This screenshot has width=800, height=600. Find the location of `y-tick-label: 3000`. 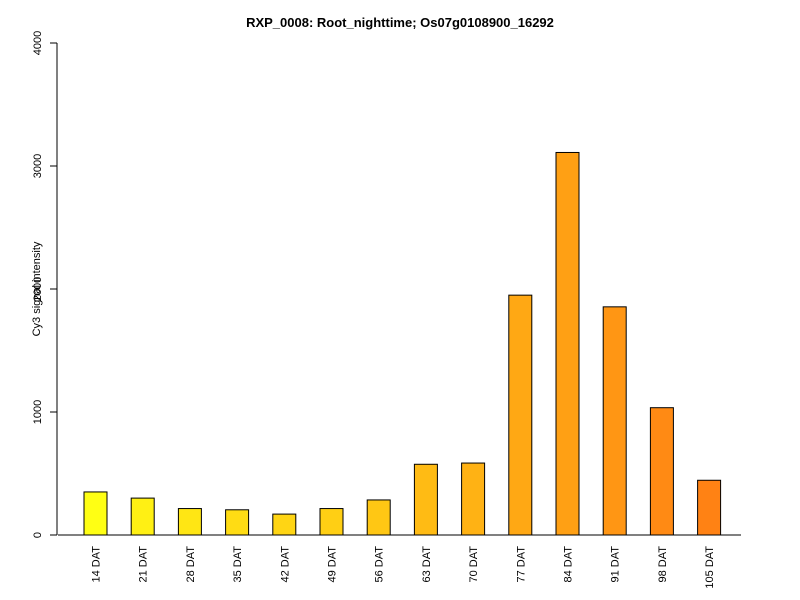

y-tick-label: 3000 is located at coordinates (38, 166).